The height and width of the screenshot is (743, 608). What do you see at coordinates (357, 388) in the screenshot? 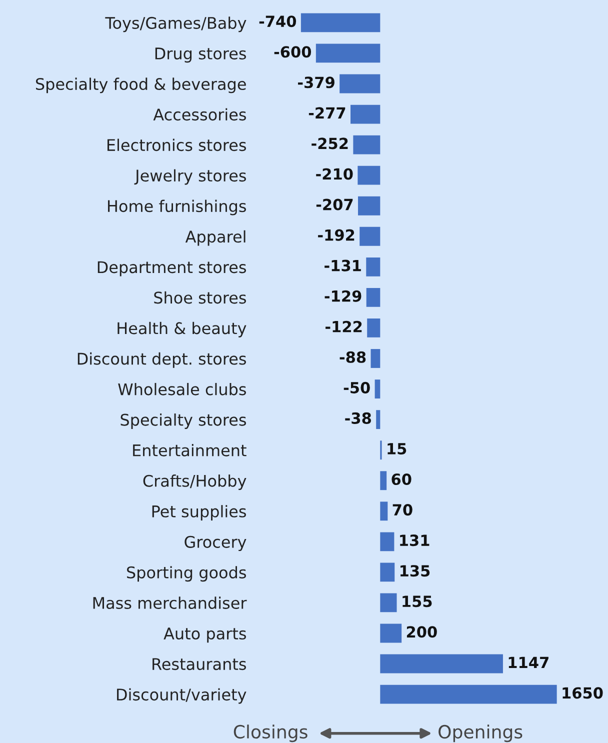
I see `data-label: -50` at bounding box center [357, 388].